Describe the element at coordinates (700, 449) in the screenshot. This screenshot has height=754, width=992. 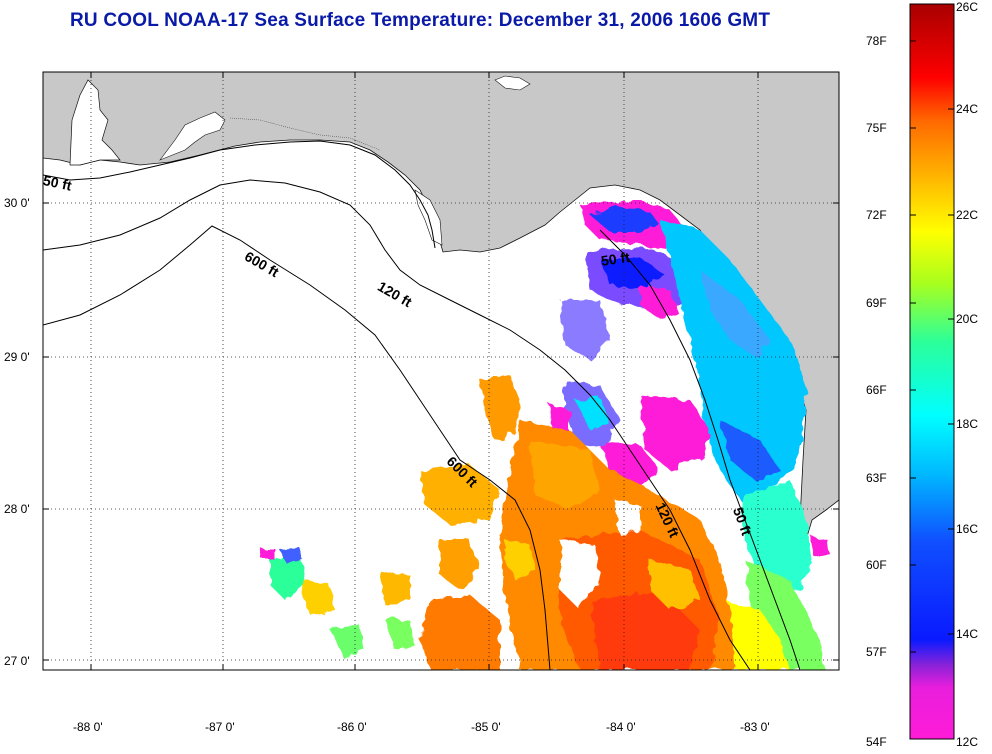
I see `contour-50ft-east` at that location.